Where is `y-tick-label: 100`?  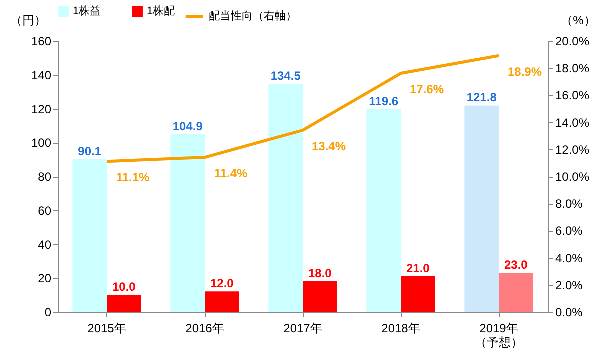 y-tick-label: 100 is located at coordinates (41, 143).